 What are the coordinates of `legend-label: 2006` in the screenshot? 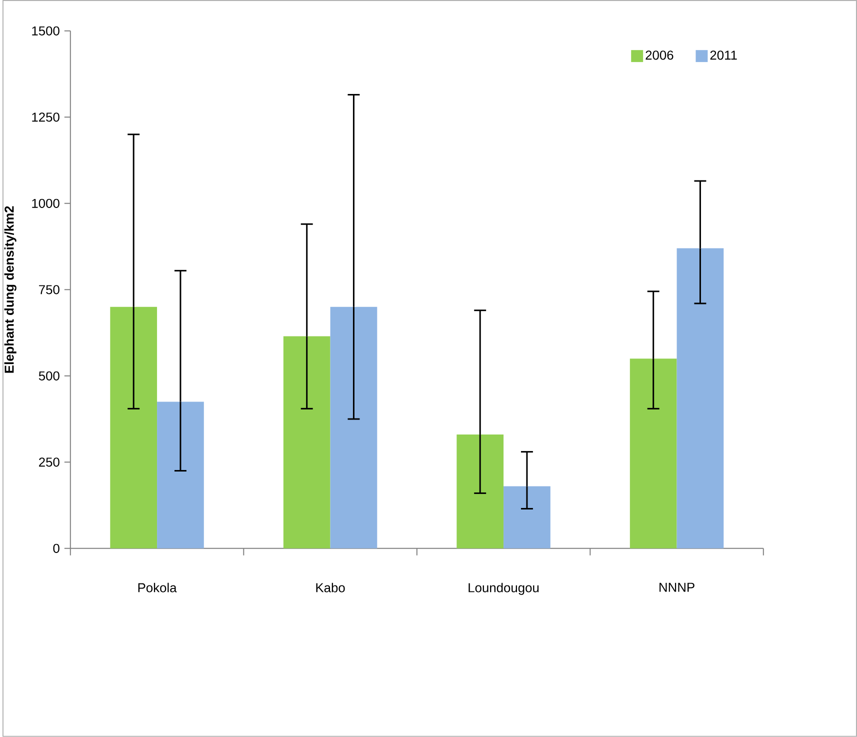 It's located at (660, 55).